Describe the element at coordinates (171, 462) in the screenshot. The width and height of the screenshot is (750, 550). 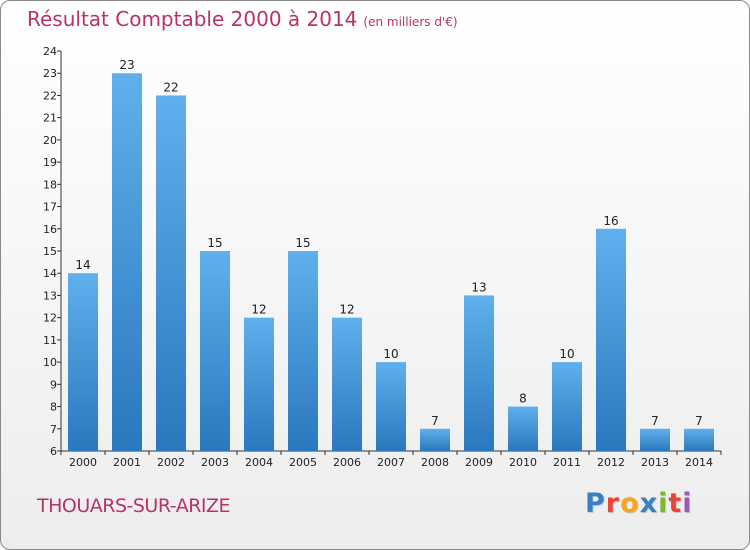
I see `x-tick-label: 2002` at that location.